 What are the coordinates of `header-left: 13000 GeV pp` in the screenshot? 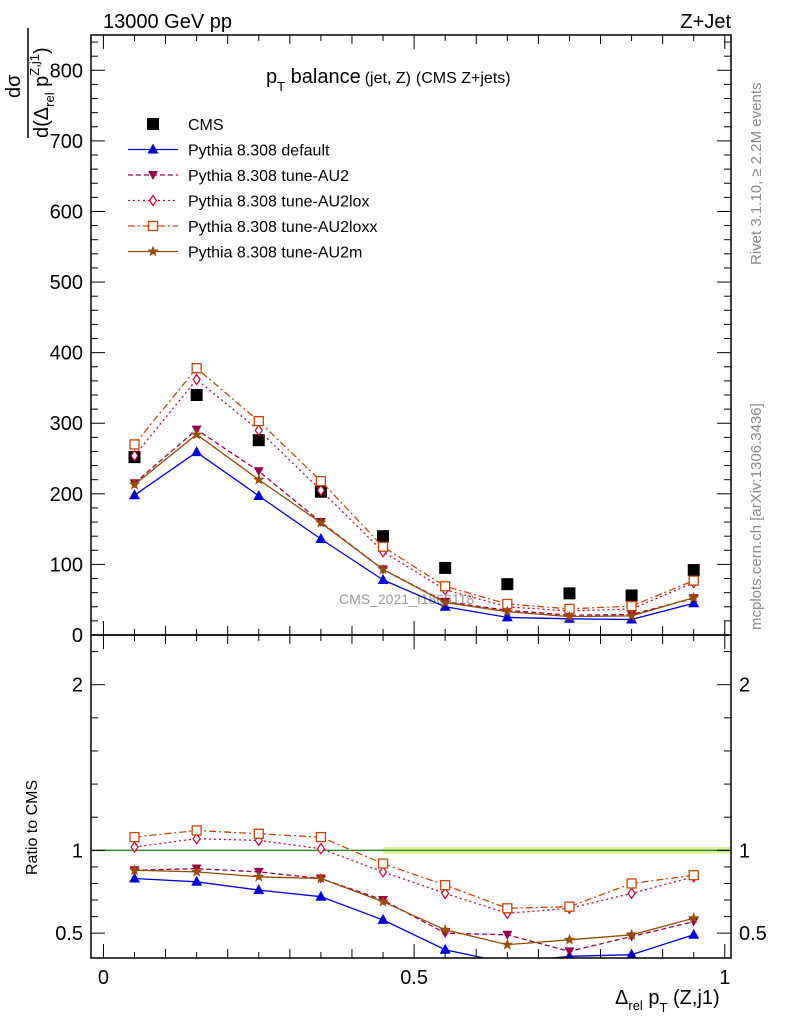 It's located at (167, 22).